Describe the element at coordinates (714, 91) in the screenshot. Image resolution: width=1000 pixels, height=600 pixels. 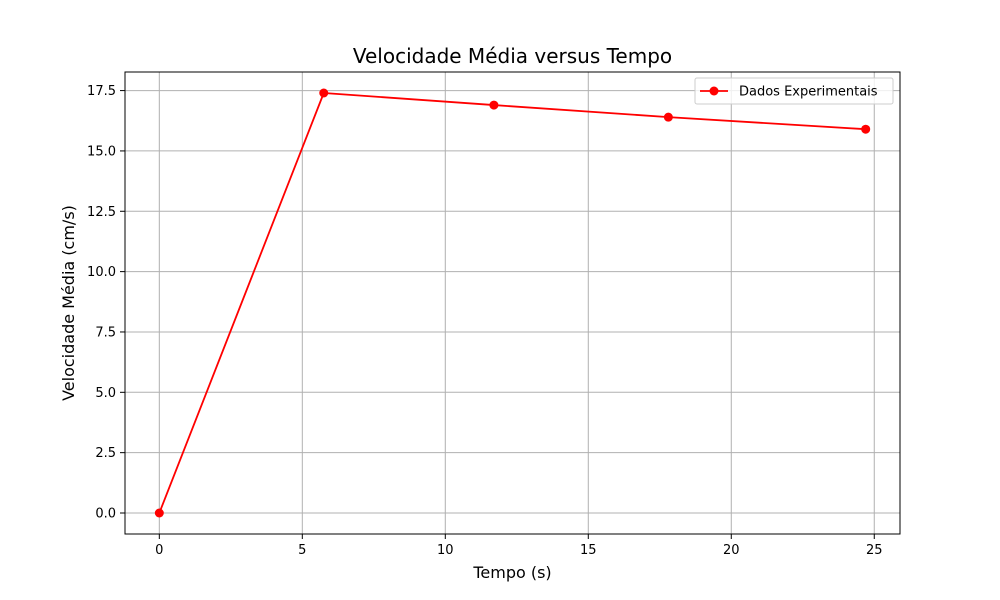
I see `legend-marker-swatch` at that location.